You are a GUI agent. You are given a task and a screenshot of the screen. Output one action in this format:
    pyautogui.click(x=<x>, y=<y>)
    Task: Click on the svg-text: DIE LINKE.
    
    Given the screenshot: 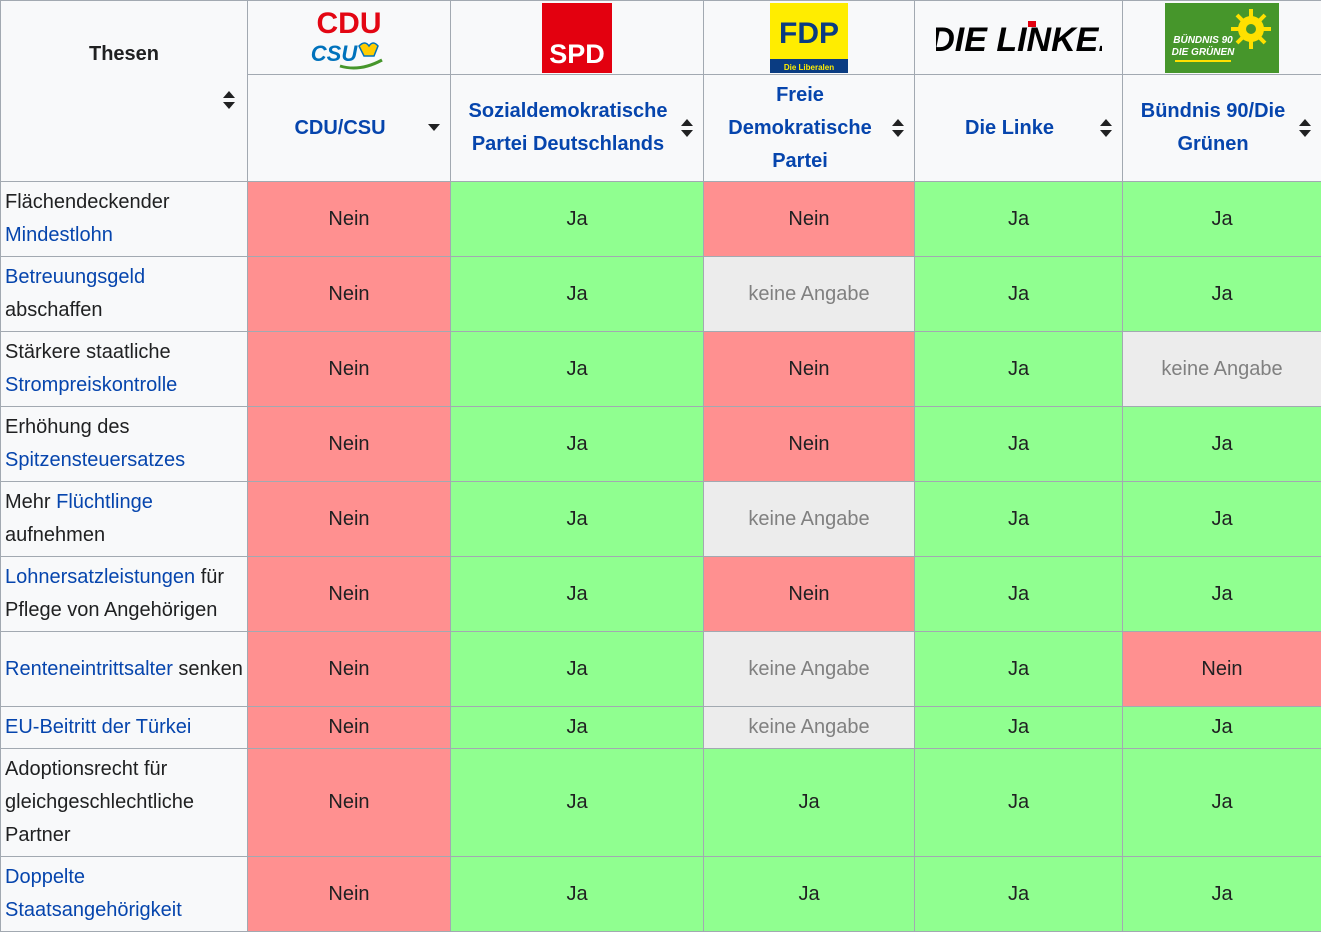 What is the action you would take?
    pyautogui.click(x=1019, y=39)
    